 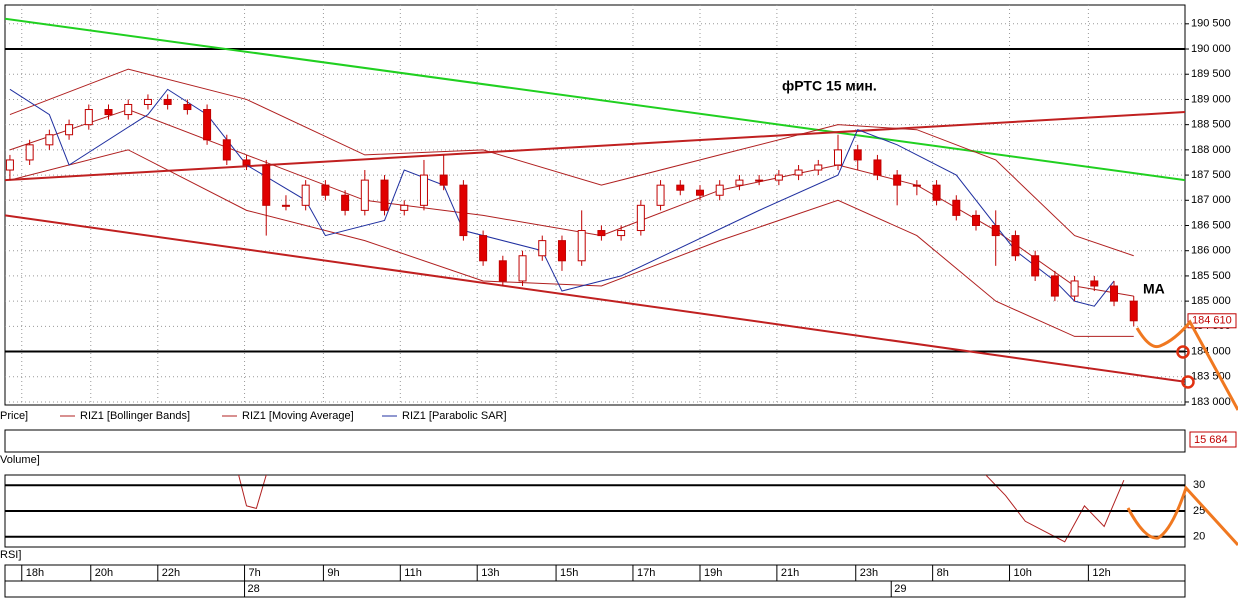 What do you see at coordinates (790, 573) in the screenshot?
I see `x-tick-label: 21h` at bounding box center [790, 573].